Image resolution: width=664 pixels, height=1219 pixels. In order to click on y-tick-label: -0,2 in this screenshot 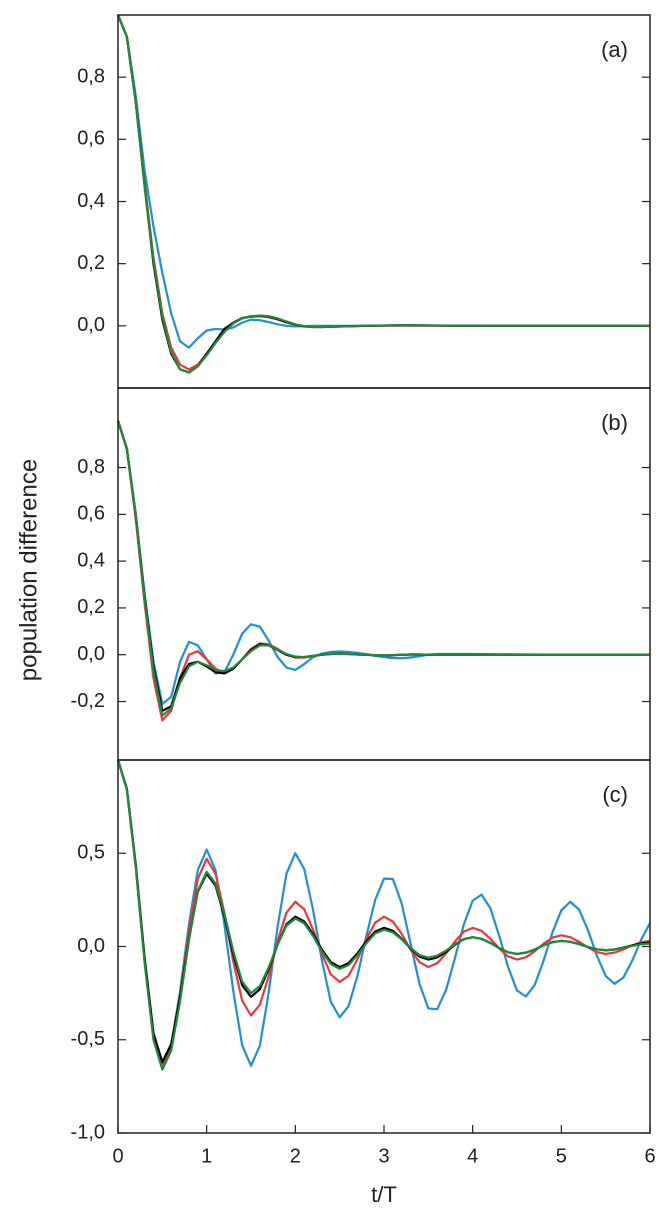, I will do `click(88, 701)`.